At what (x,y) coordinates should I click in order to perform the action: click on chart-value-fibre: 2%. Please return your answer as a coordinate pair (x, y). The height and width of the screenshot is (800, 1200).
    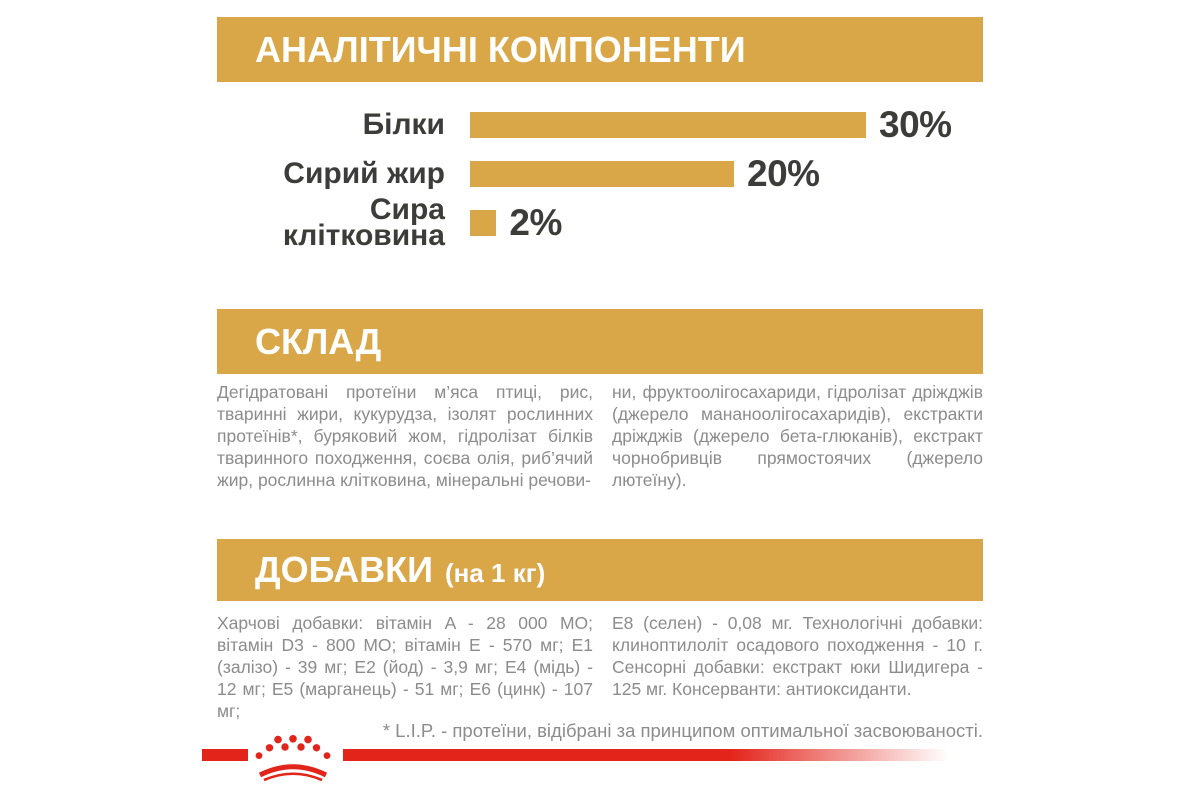
    Looking at the image, I should click on (535, 222).